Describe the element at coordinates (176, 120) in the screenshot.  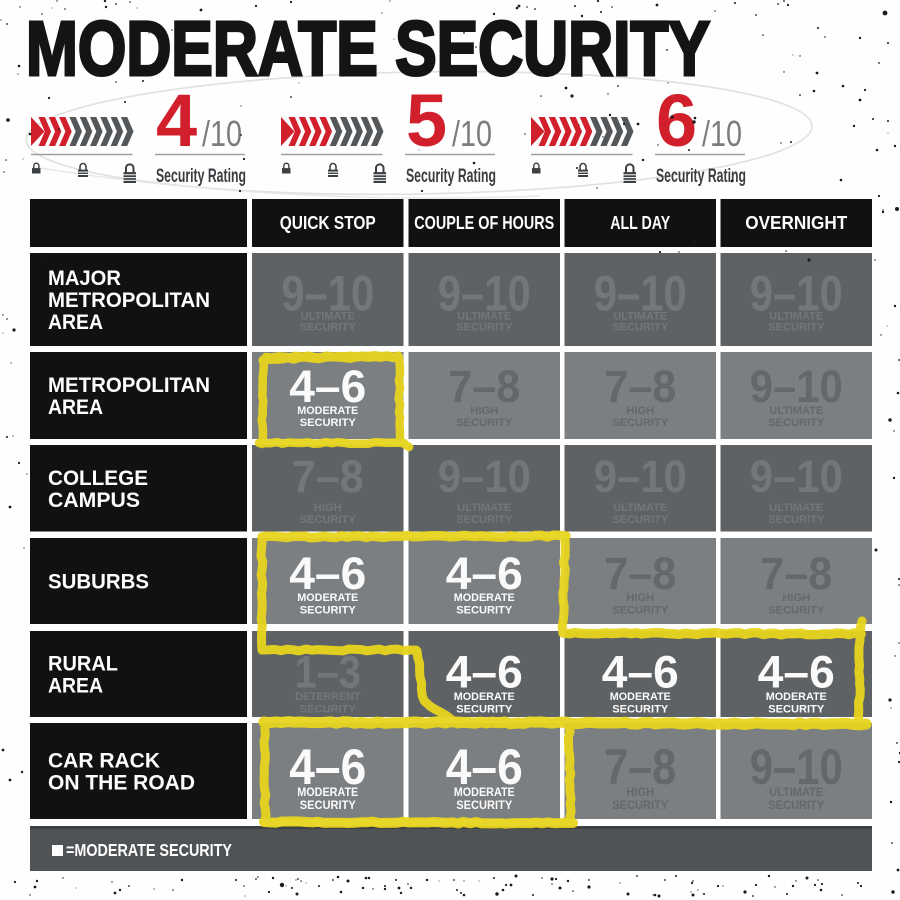
I see `svg-text: 4` at that location.